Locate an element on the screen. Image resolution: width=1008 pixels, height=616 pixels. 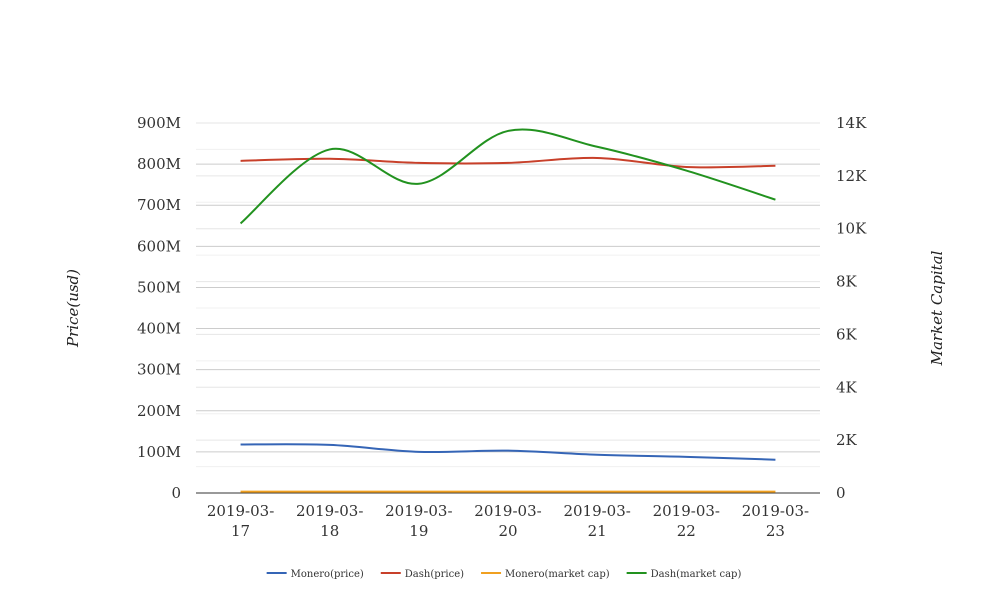
y-left-tick-label: 0 is located at coordinates (176, 493).